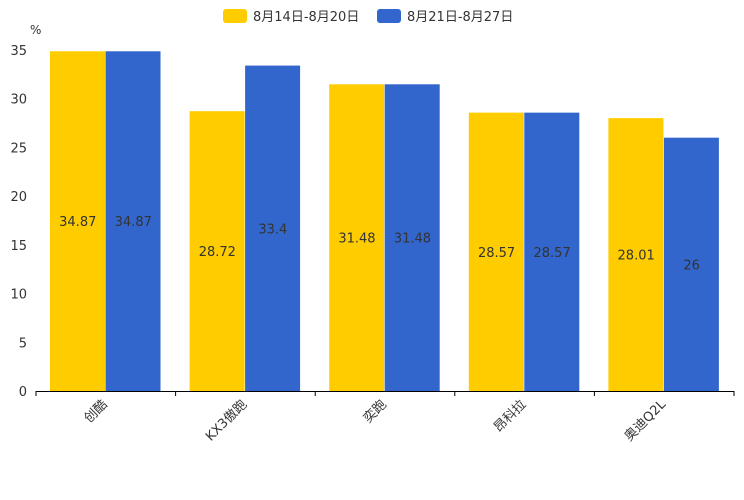 Image resolution: width=744 pixels, height=500 pixels. What do you see at coordinates (23, 343) in the screenshot?
I see `y-tick-label: 5` at bounding box center [23, 343].